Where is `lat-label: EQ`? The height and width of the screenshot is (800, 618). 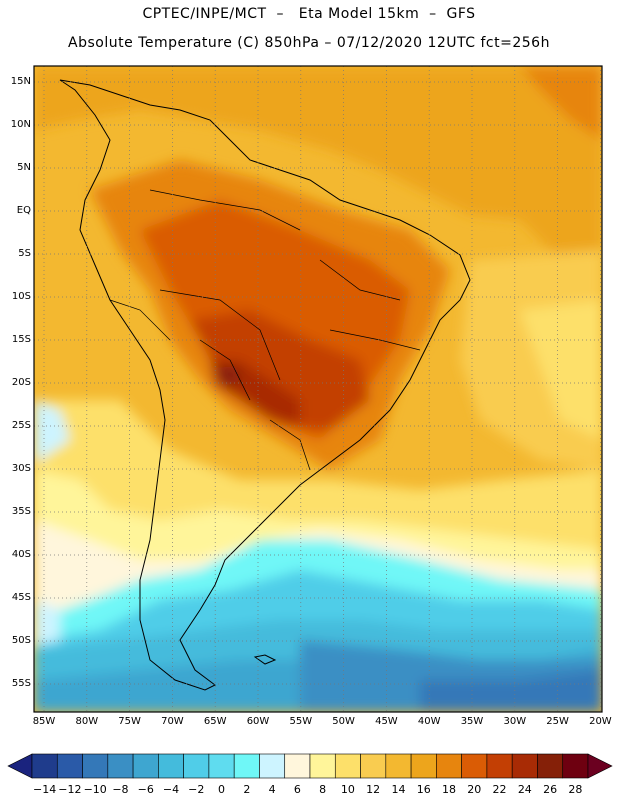
lat-label: EQ is located at coordinates (23, 210).